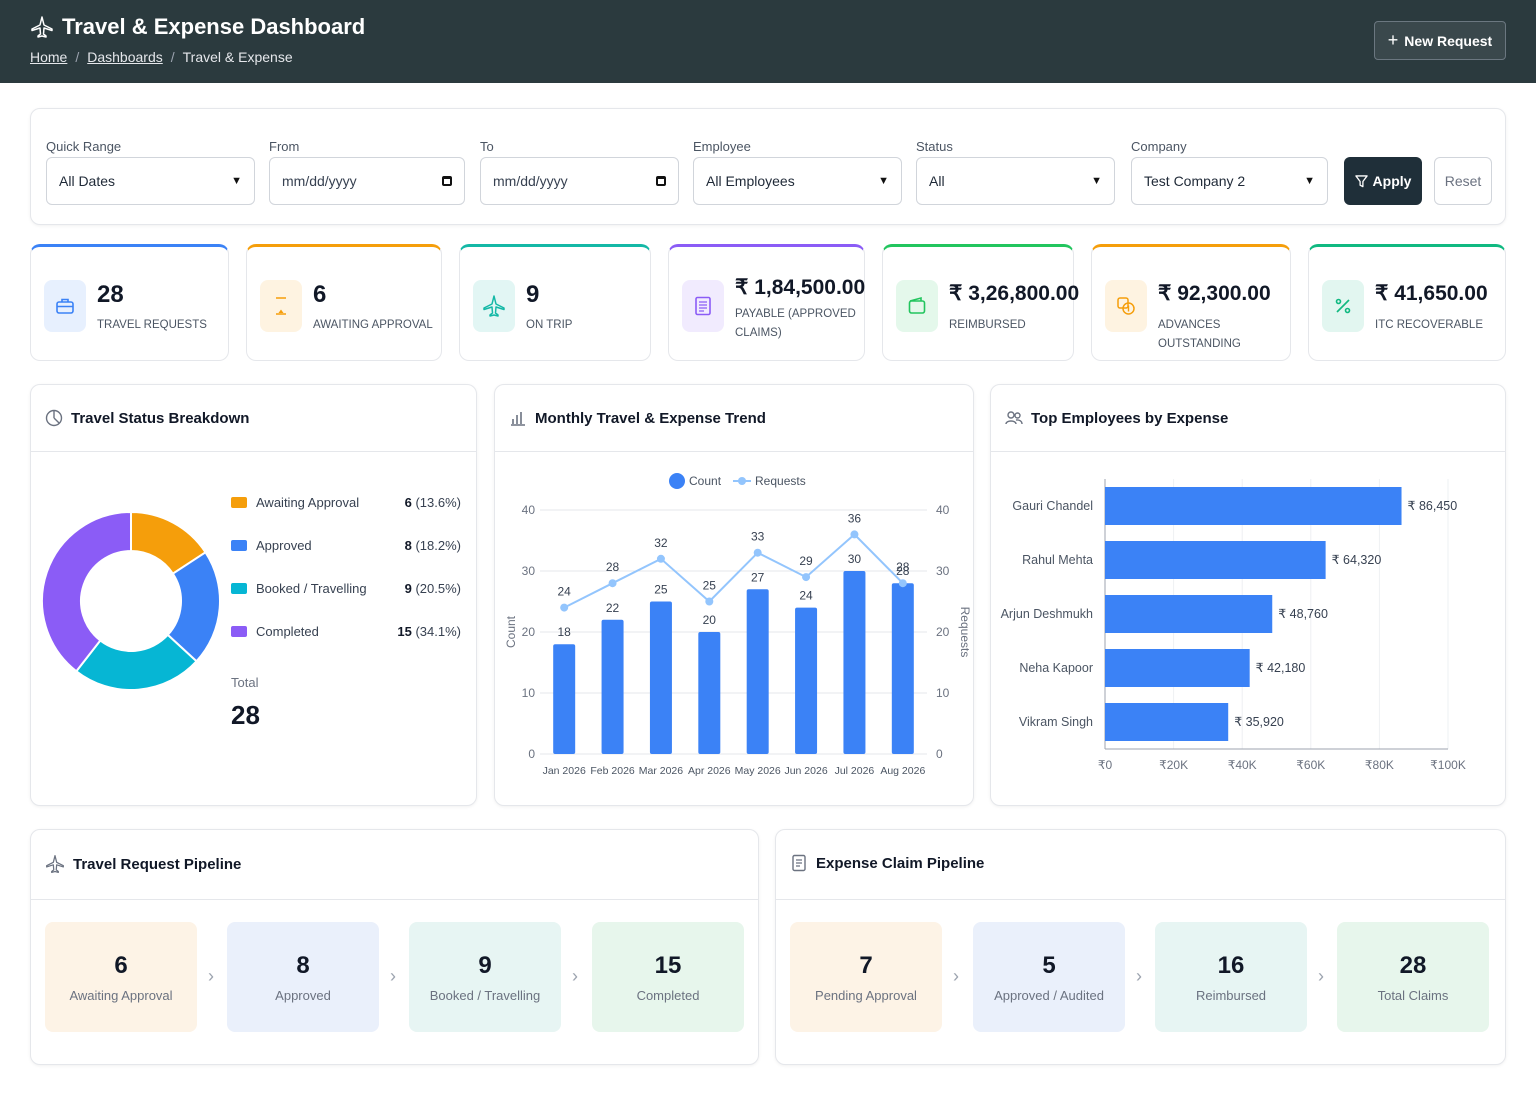  I want to click on bar-chart-icon, so click(518, 419).